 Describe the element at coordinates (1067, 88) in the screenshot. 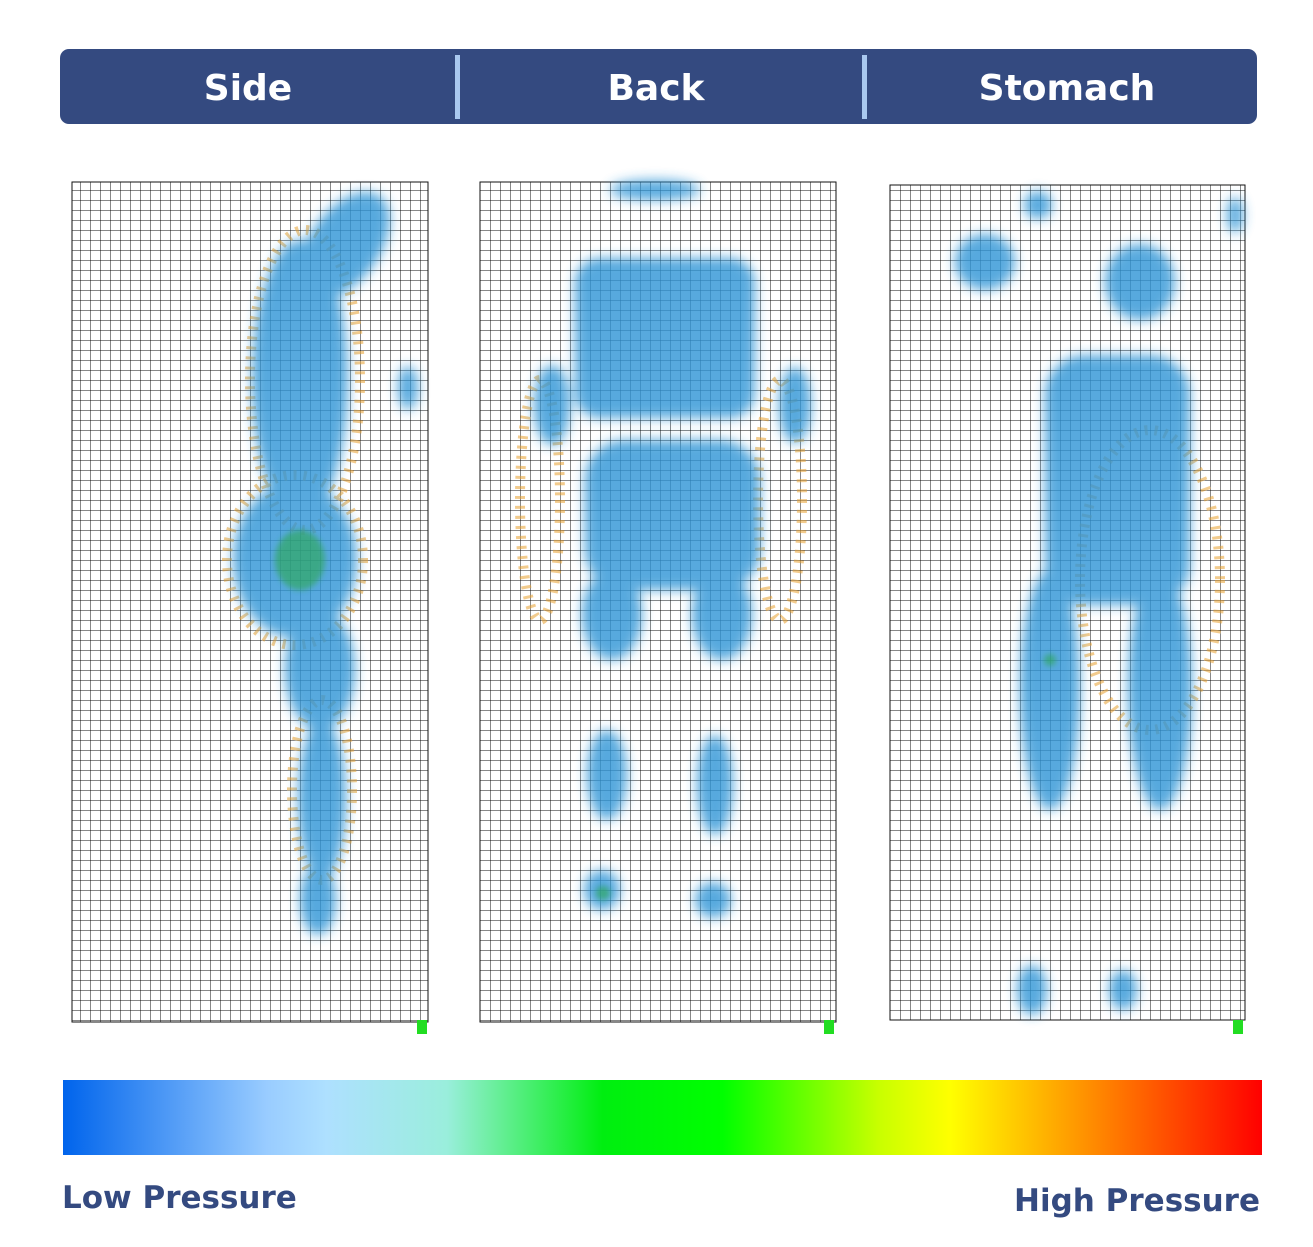

I see `tab: Stomach` at that location.